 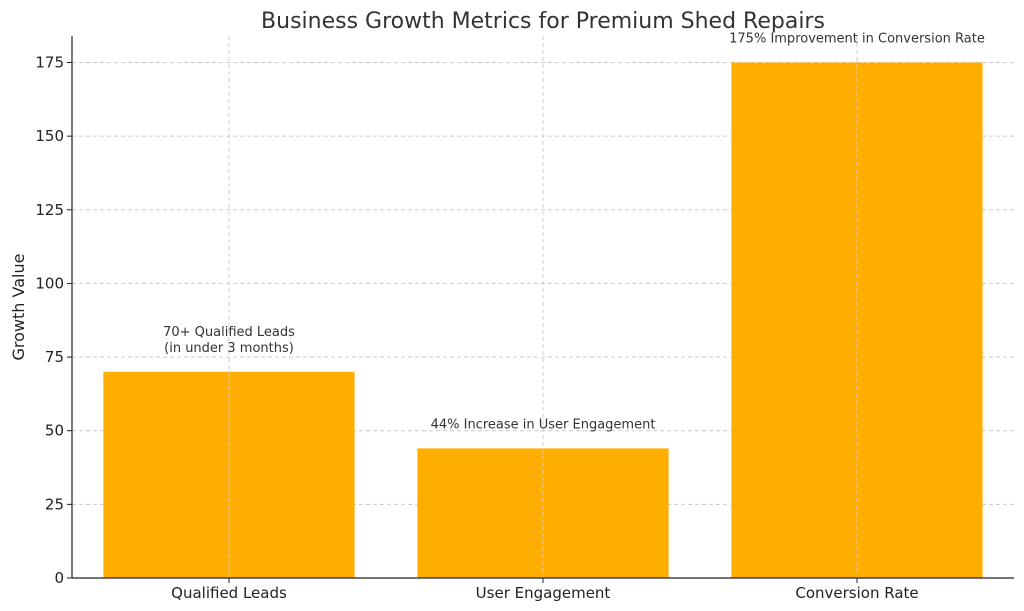 I want to click on y-tick-label: 25, so click(x=54, y=504).